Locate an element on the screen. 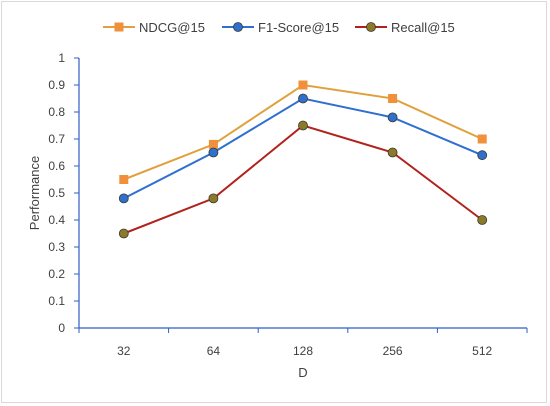  x-tick-label: 64 is located at coordinates (214, 351).